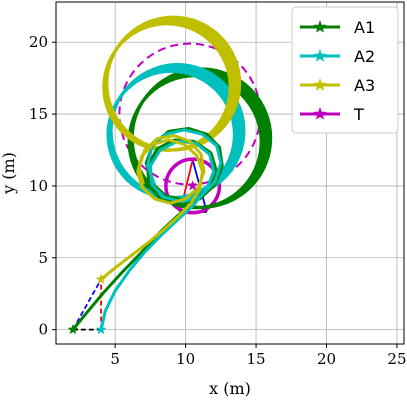 The width and height of the screenshot is (407, 401). I want to click on legend: A1 A2 A3 T, so click(345, 70).